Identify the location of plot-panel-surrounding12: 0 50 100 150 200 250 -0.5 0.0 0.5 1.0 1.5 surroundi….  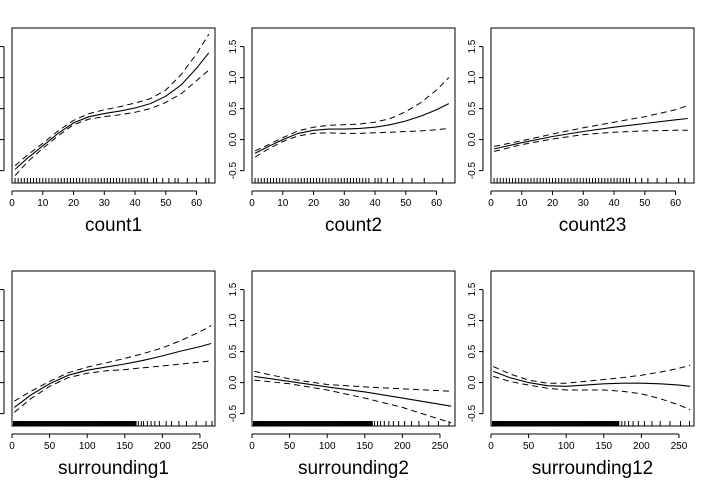
(581, 374).